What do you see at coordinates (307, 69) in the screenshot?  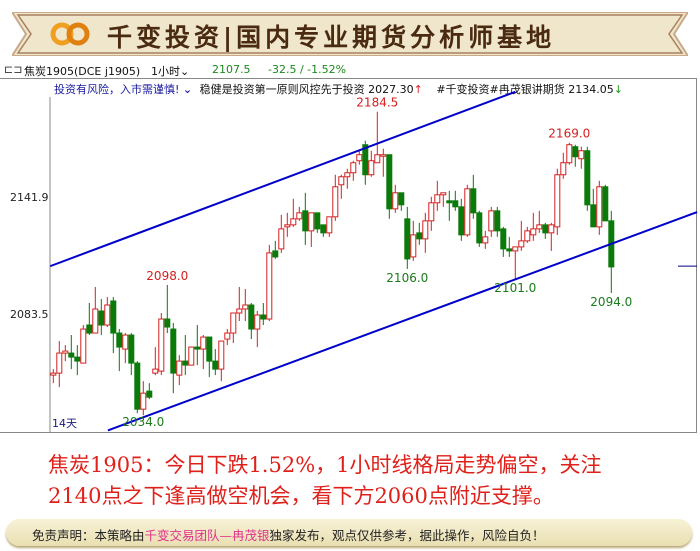 I see `price-change: -32.5 / -1.52%` at bounding box center [307, 69].